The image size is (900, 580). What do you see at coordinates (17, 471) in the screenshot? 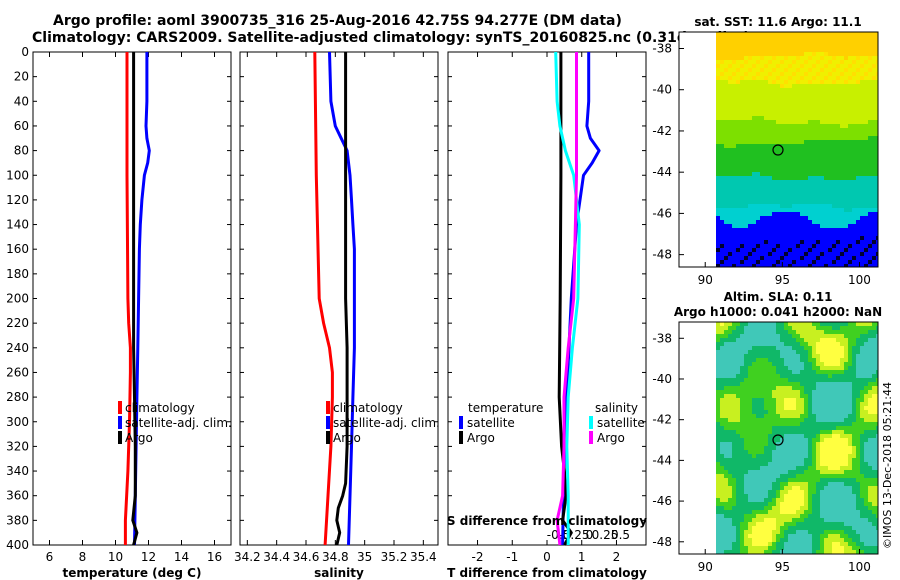
I see `y-tick-label: 340` at bounding box center [17, 471].